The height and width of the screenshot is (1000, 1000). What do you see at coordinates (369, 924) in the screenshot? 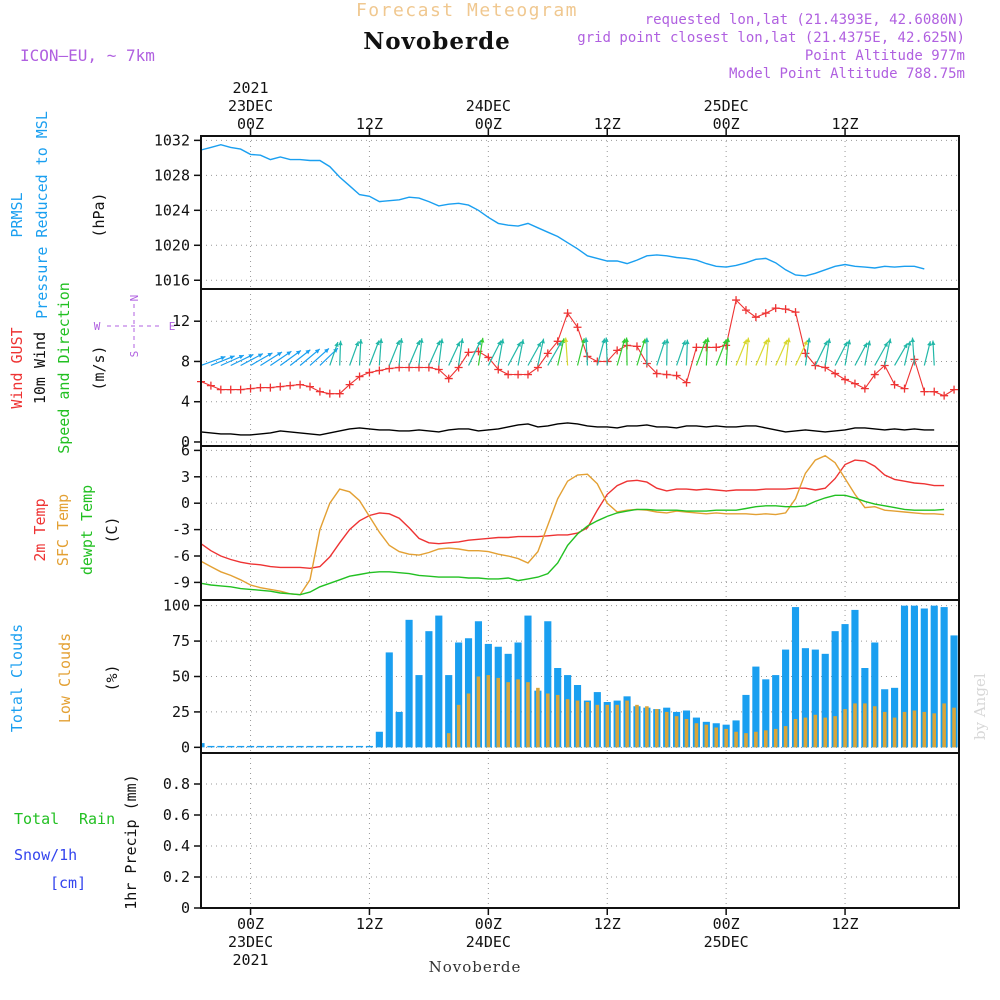
I see `xtick-label-bottom: 12Z` at bounding box center [369, 924].